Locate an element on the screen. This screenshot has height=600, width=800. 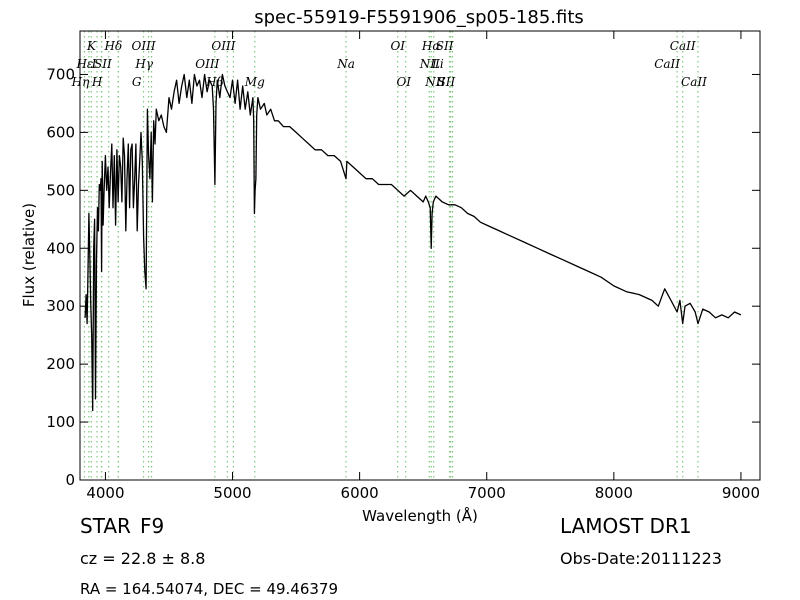
line-label: H is located at coordinates (97, 82).